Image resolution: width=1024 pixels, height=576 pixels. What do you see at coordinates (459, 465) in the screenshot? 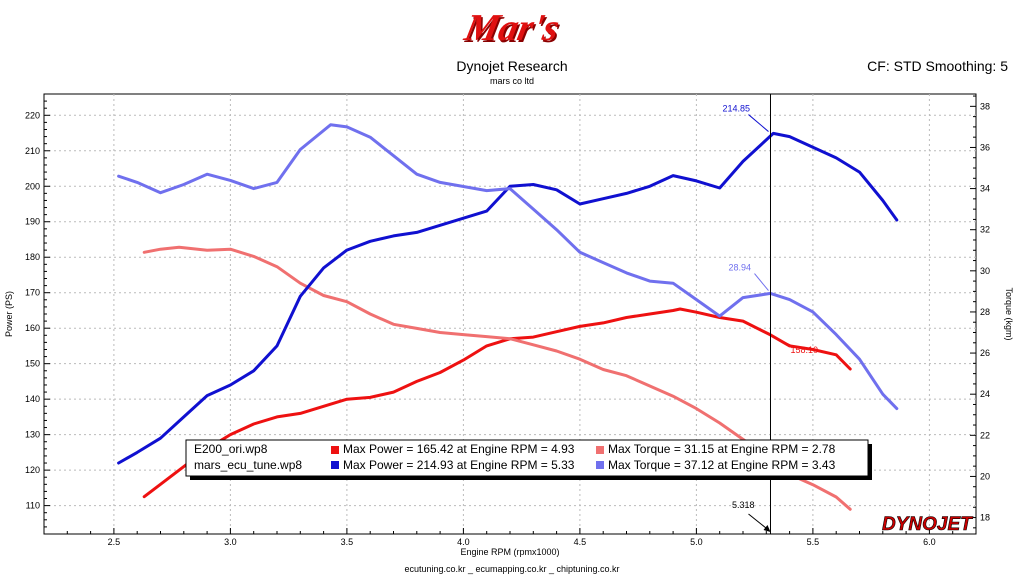
I see `legend-tune-power: Max Power = 214.93 at Engine RPM = 5.33` at bounding box center [459, 465].